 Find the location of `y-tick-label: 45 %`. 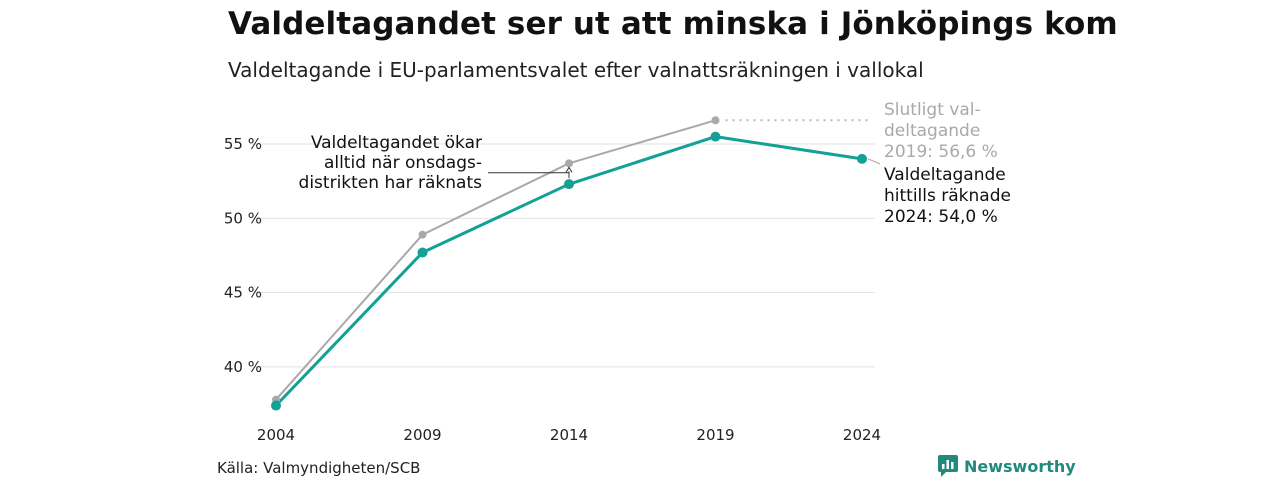

y-tick-label: 45 % is located at coordinates (243, 293).